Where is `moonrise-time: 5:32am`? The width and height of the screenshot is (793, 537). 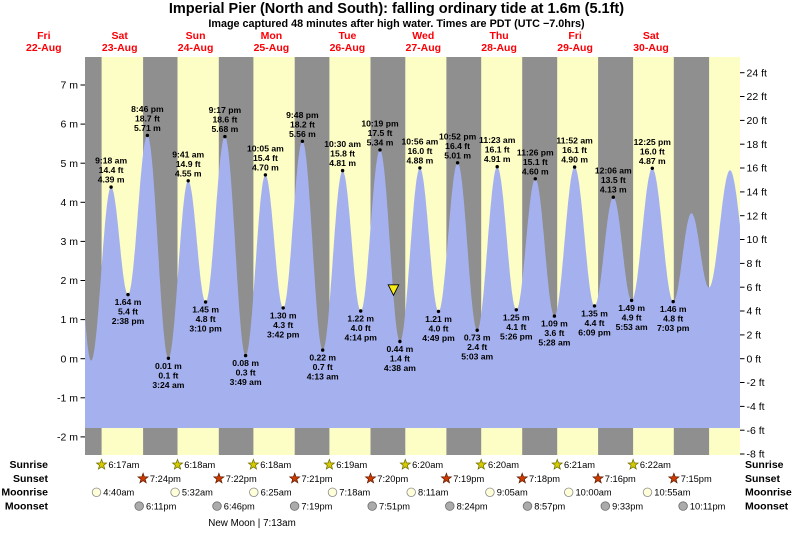 moonrise-time: 5:32am is located at coordinates (197, 493).